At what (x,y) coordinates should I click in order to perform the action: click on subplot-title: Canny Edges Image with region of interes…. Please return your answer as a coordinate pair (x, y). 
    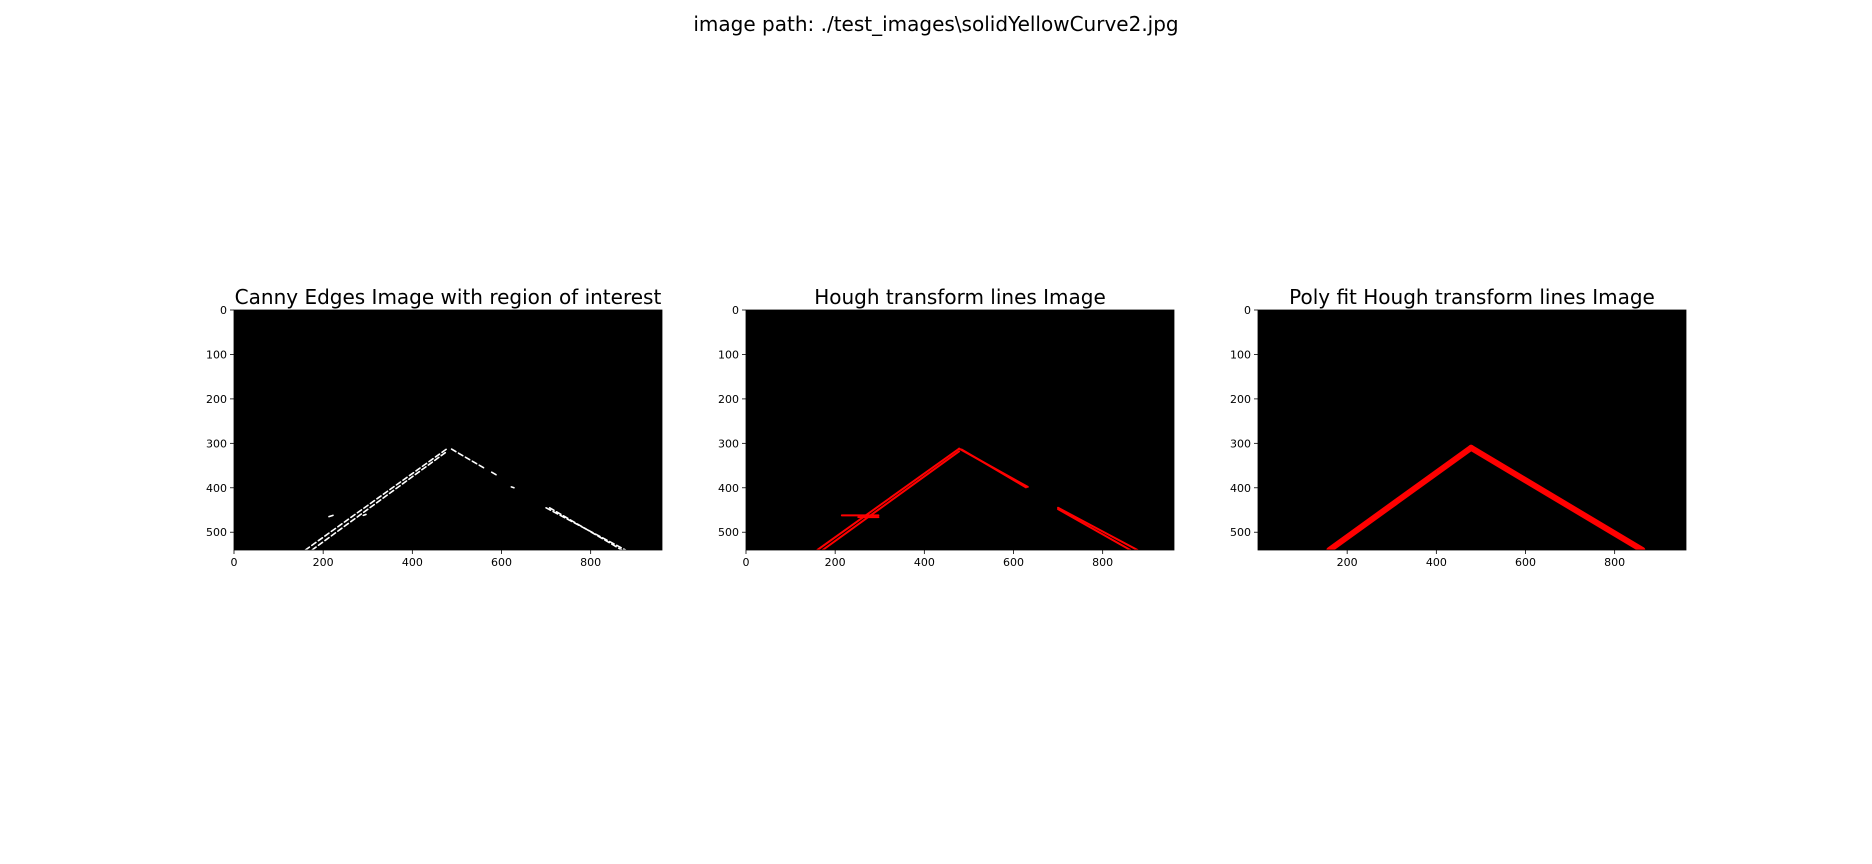
    Looking at the image, I should click on (448, 297).